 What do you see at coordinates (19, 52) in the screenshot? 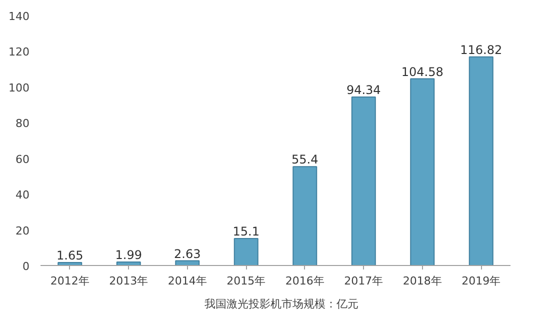
I see `y-tick-label: 120` at bounding box center [19, 52].